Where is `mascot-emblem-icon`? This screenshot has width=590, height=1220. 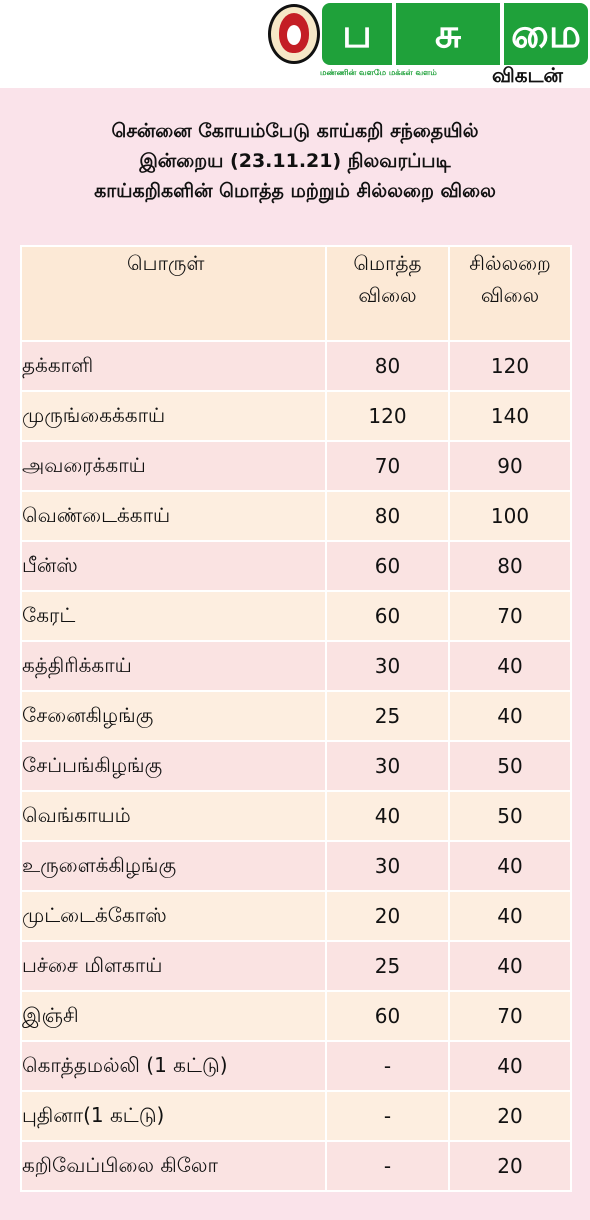
mascot-emblem-icon is located at coordinates (294, 34).